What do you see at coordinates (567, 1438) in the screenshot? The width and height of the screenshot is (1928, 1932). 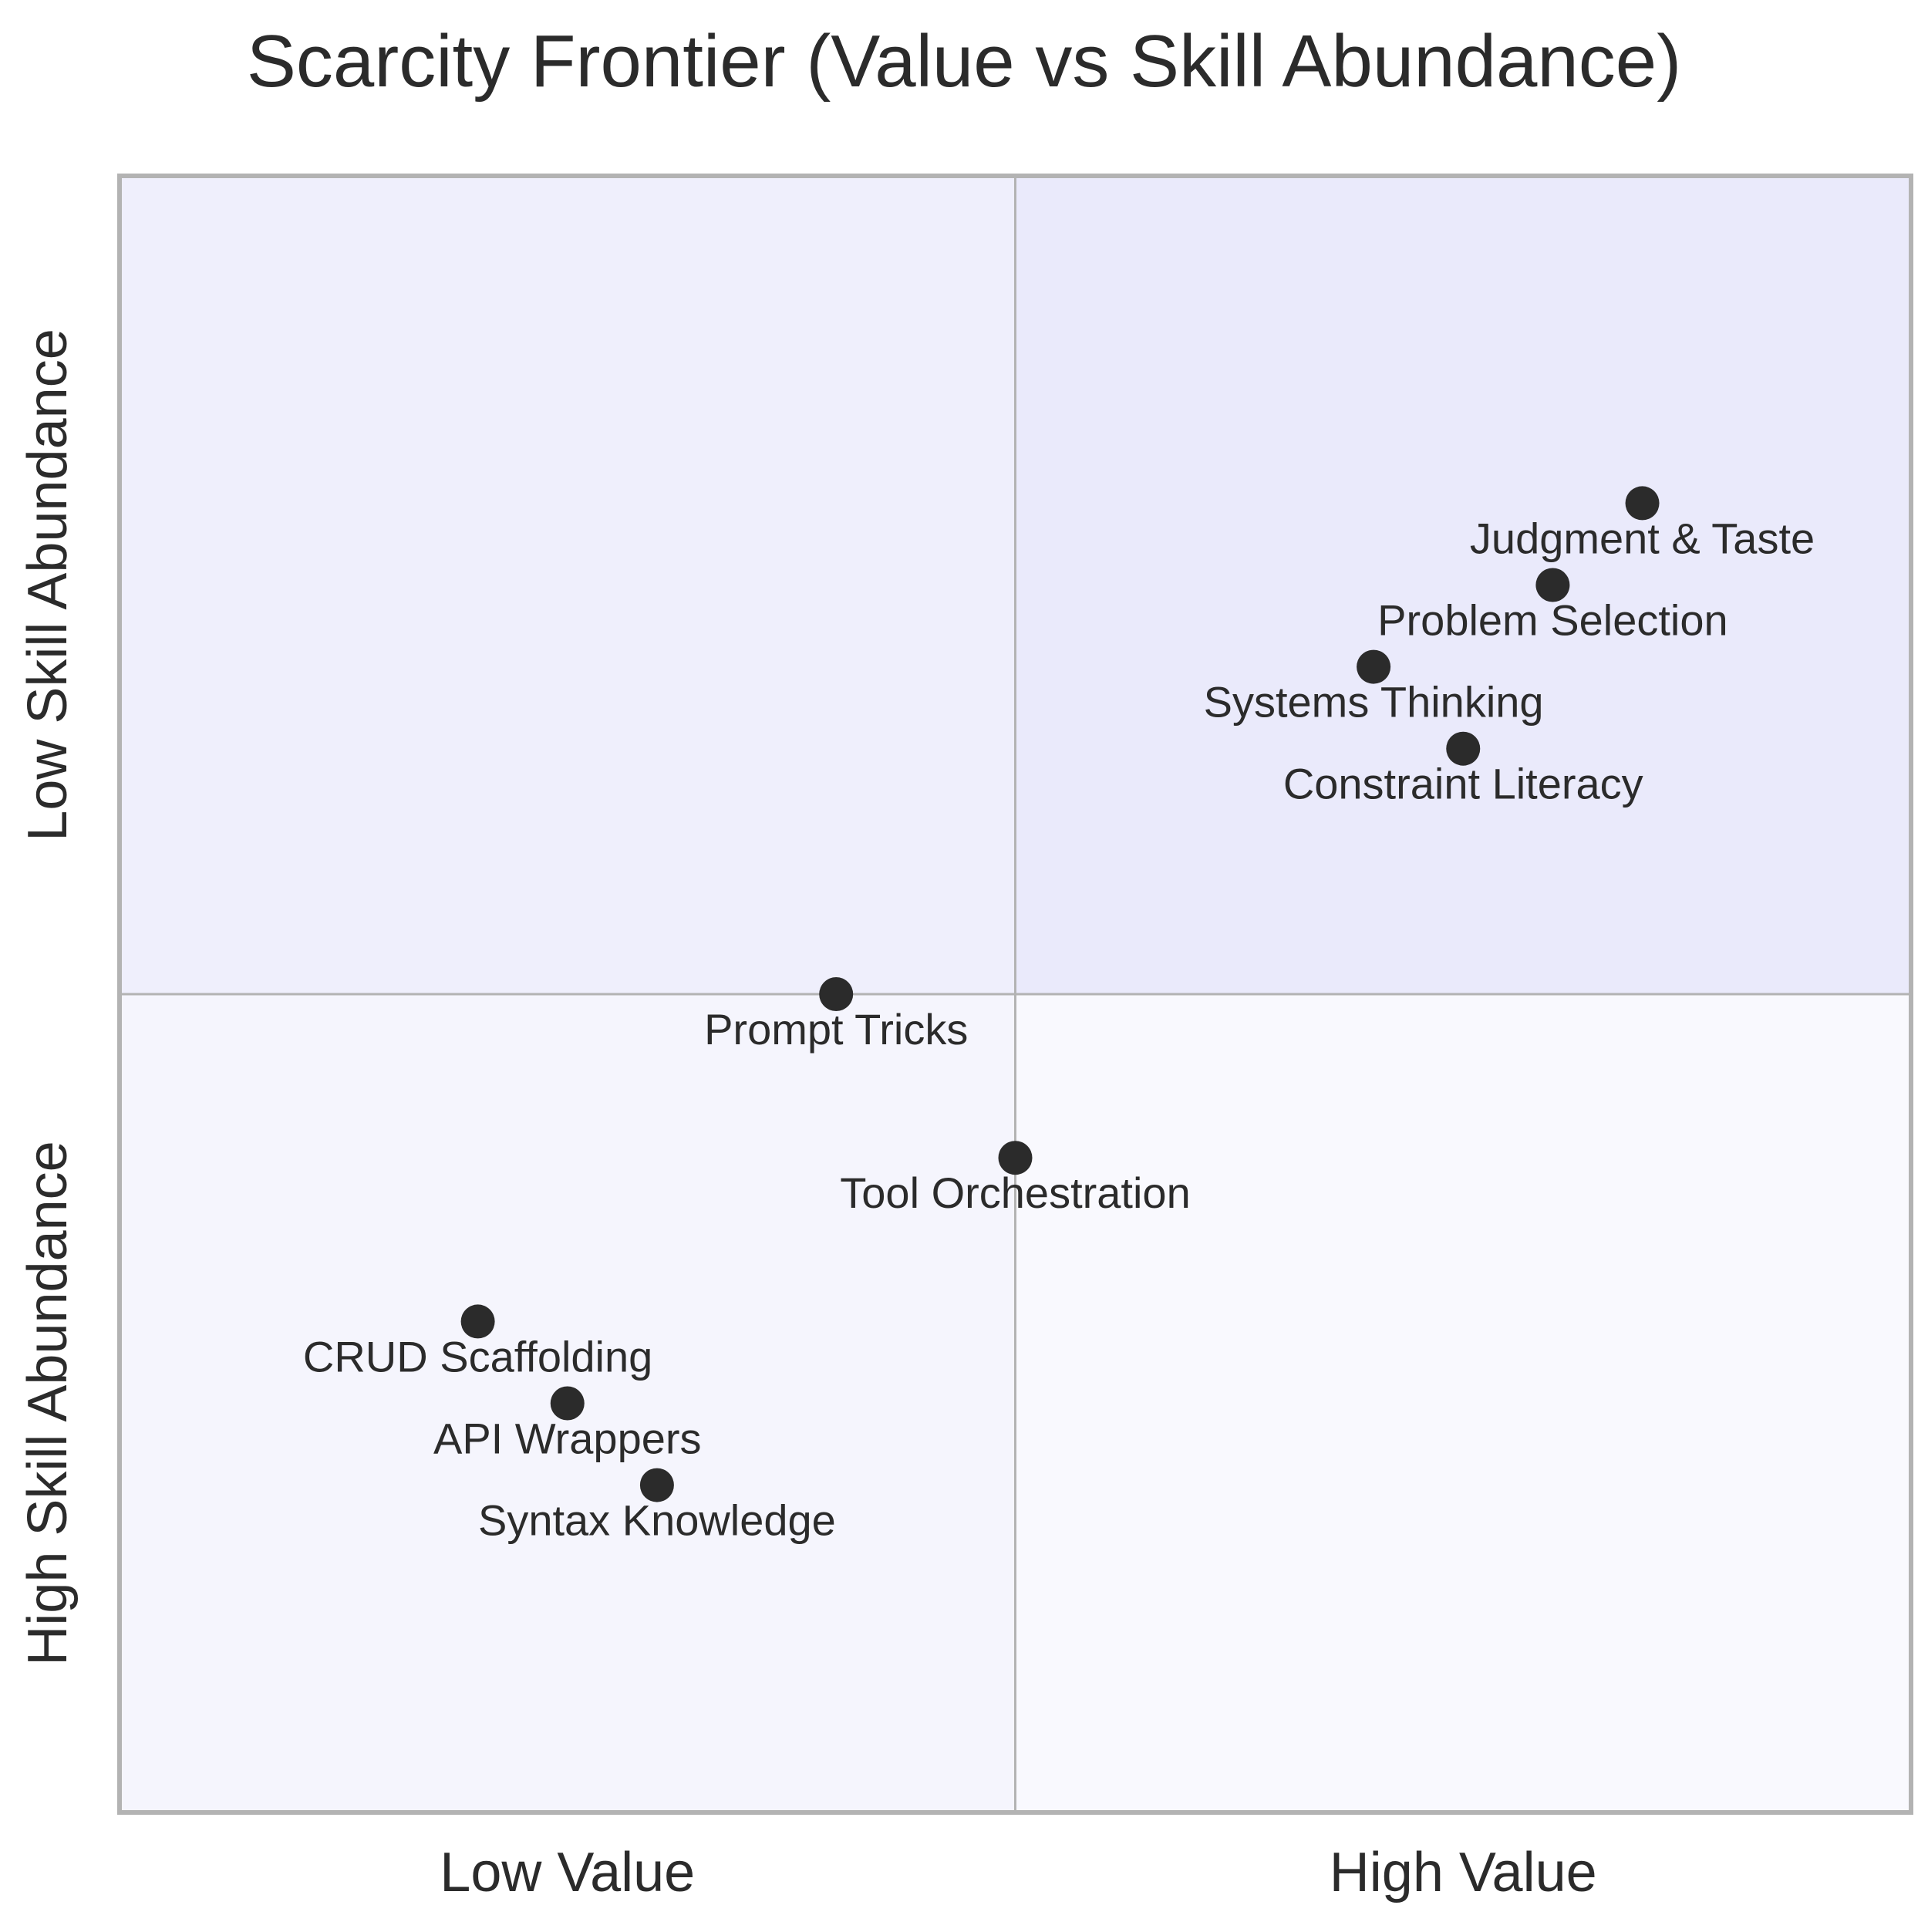 I see `point-label: API Wrappers` at bounding box center [567, 1438].